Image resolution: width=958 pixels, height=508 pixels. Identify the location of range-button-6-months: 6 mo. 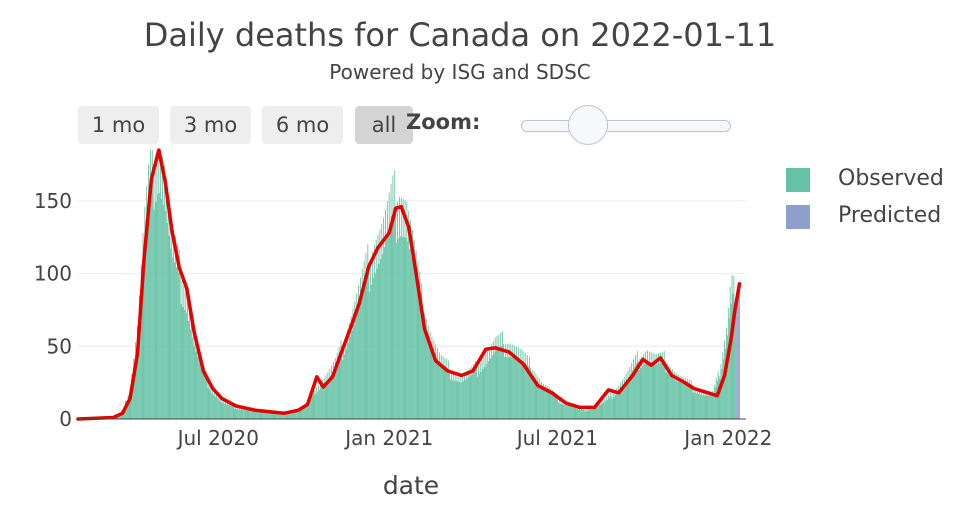
(302, 125).